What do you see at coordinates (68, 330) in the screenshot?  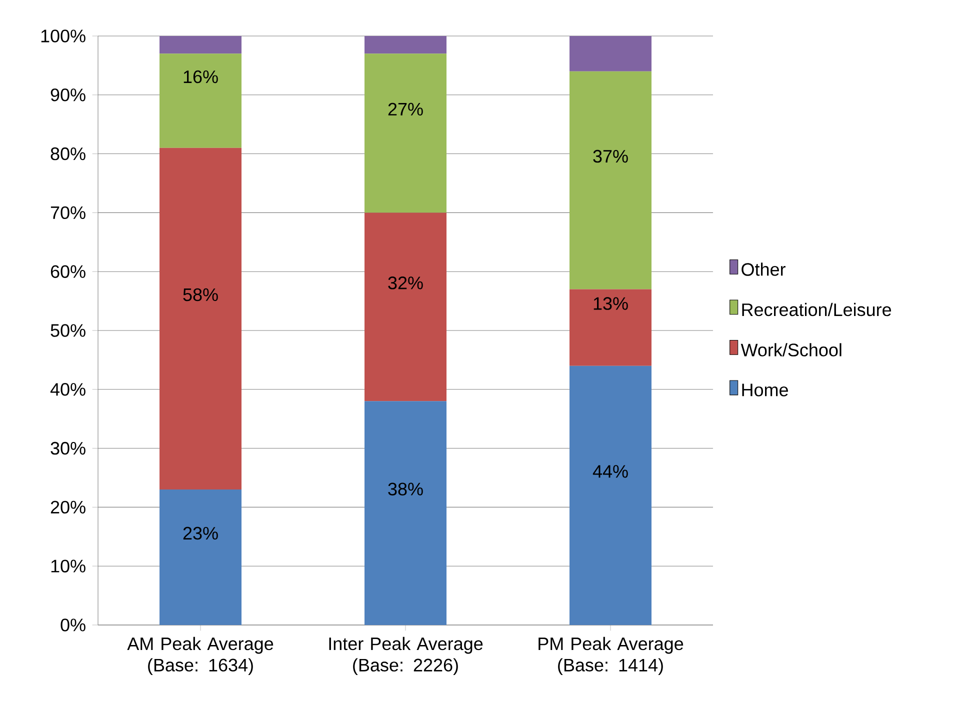 I see `y-tick-label: 50%` at bounding box center [68, 330].